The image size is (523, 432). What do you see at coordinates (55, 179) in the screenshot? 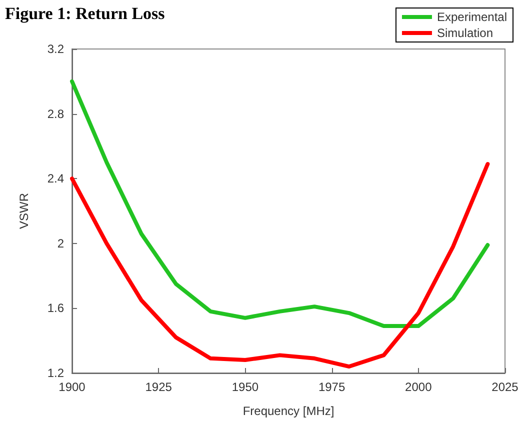
I see `y-tick-label: 2.4` at bounding box center [55, 179].